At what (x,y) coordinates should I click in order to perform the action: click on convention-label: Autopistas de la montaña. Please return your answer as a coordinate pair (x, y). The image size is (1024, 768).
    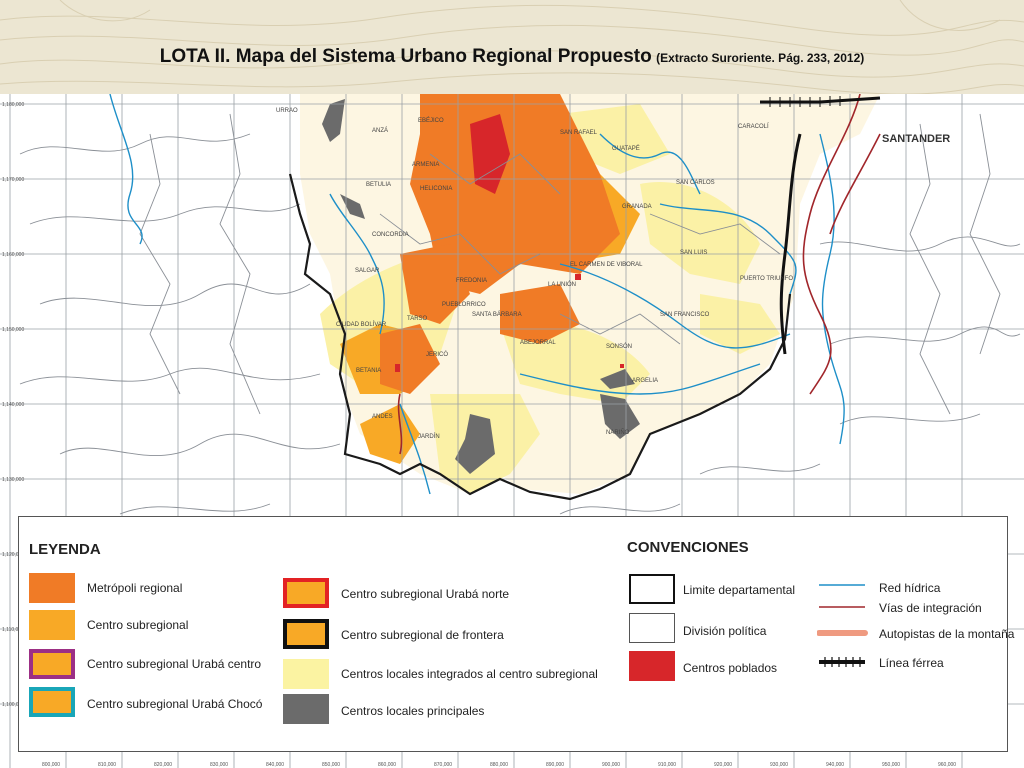
    Looking at the image, I should click on (947, 634).